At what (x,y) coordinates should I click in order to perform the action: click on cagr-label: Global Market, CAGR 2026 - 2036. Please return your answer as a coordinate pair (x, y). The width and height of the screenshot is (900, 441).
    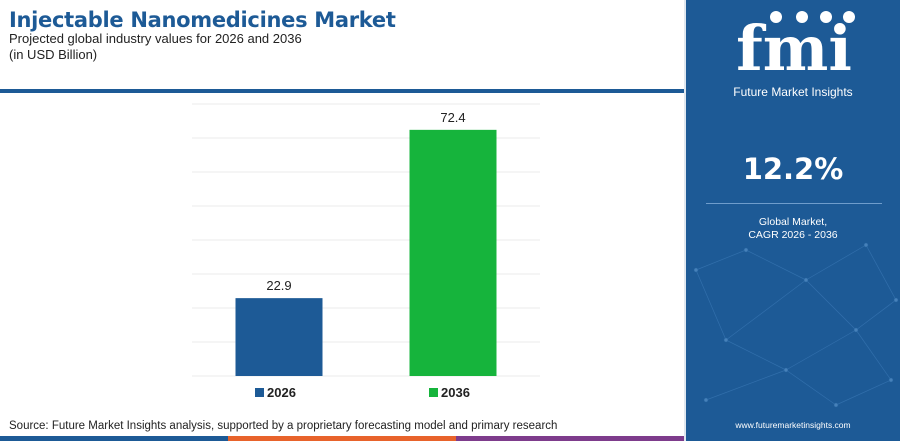
    Looking at the image, I should click on (793, 229).